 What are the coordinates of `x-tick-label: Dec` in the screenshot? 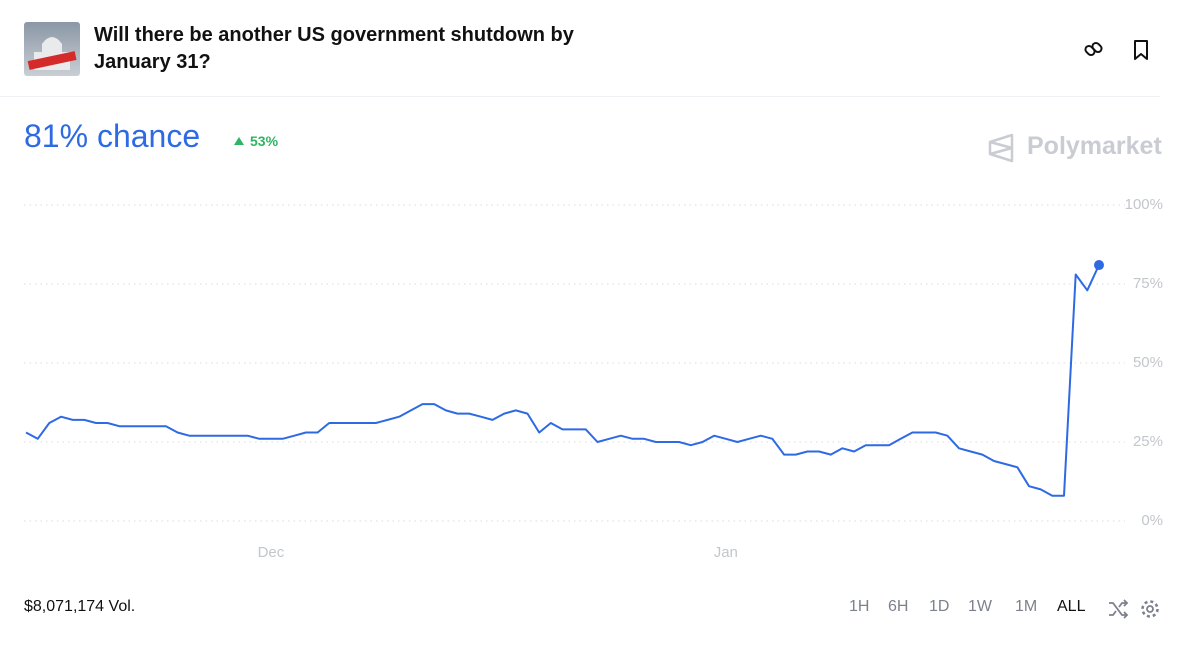 It's located at (271, 552).